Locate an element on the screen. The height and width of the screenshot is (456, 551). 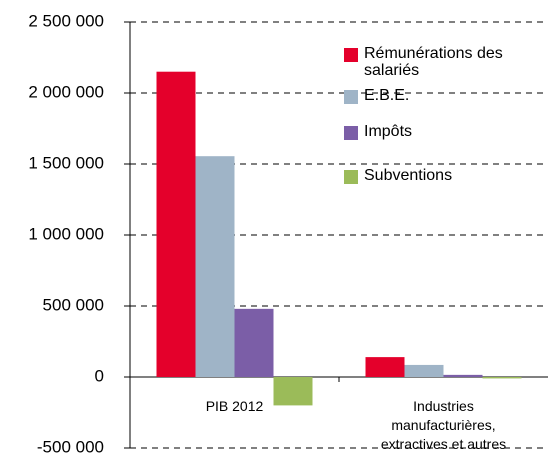
y-tick-label: 500 000 is located at coordinates (73, 304).